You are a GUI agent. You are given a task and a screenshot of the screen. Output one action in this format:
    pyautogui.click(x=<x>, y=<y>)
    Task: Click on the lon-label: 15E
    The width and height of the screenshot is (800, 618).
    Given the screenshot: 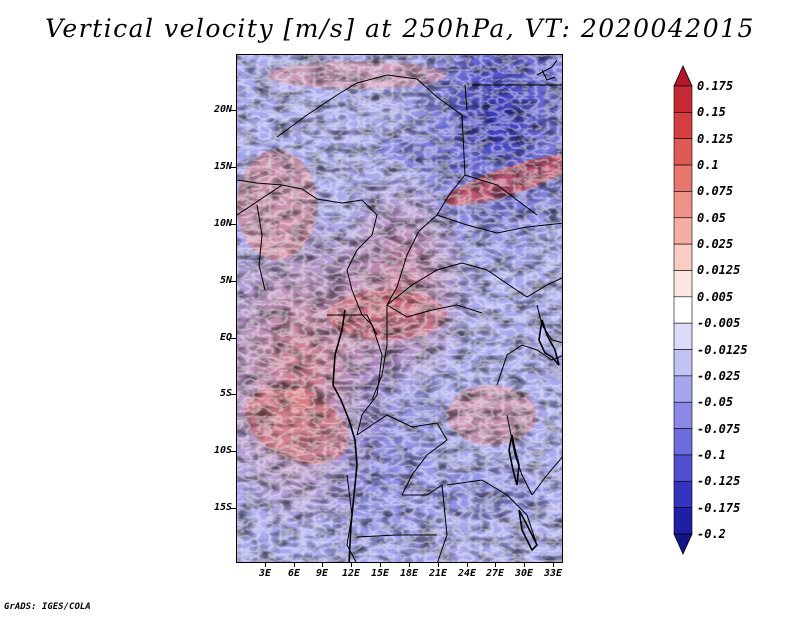 What is the action you would take?
    pyautogui.click(x=380, y=573)
    